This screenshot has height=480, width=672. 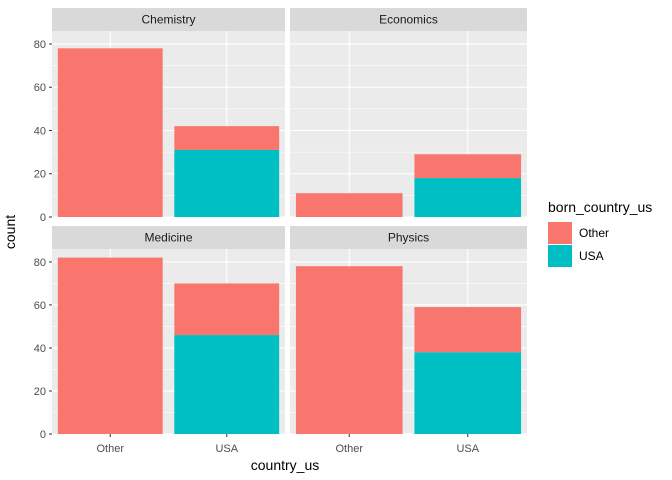 What do you see at coordinates (468, 197) in the screenshot?
I see `bar-economics-usa-usa` at bounding box center [468, 197].